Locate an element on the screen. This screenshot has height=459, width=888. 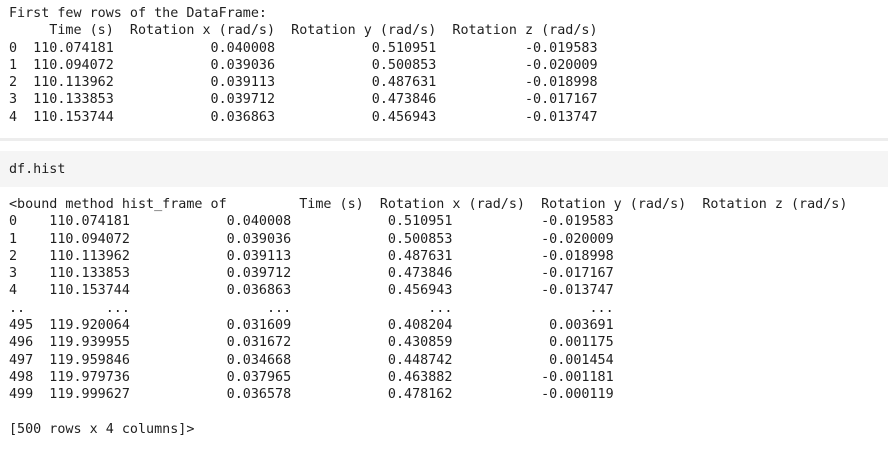
code-cell-input: df.hist is located at coordinates (37, 169).